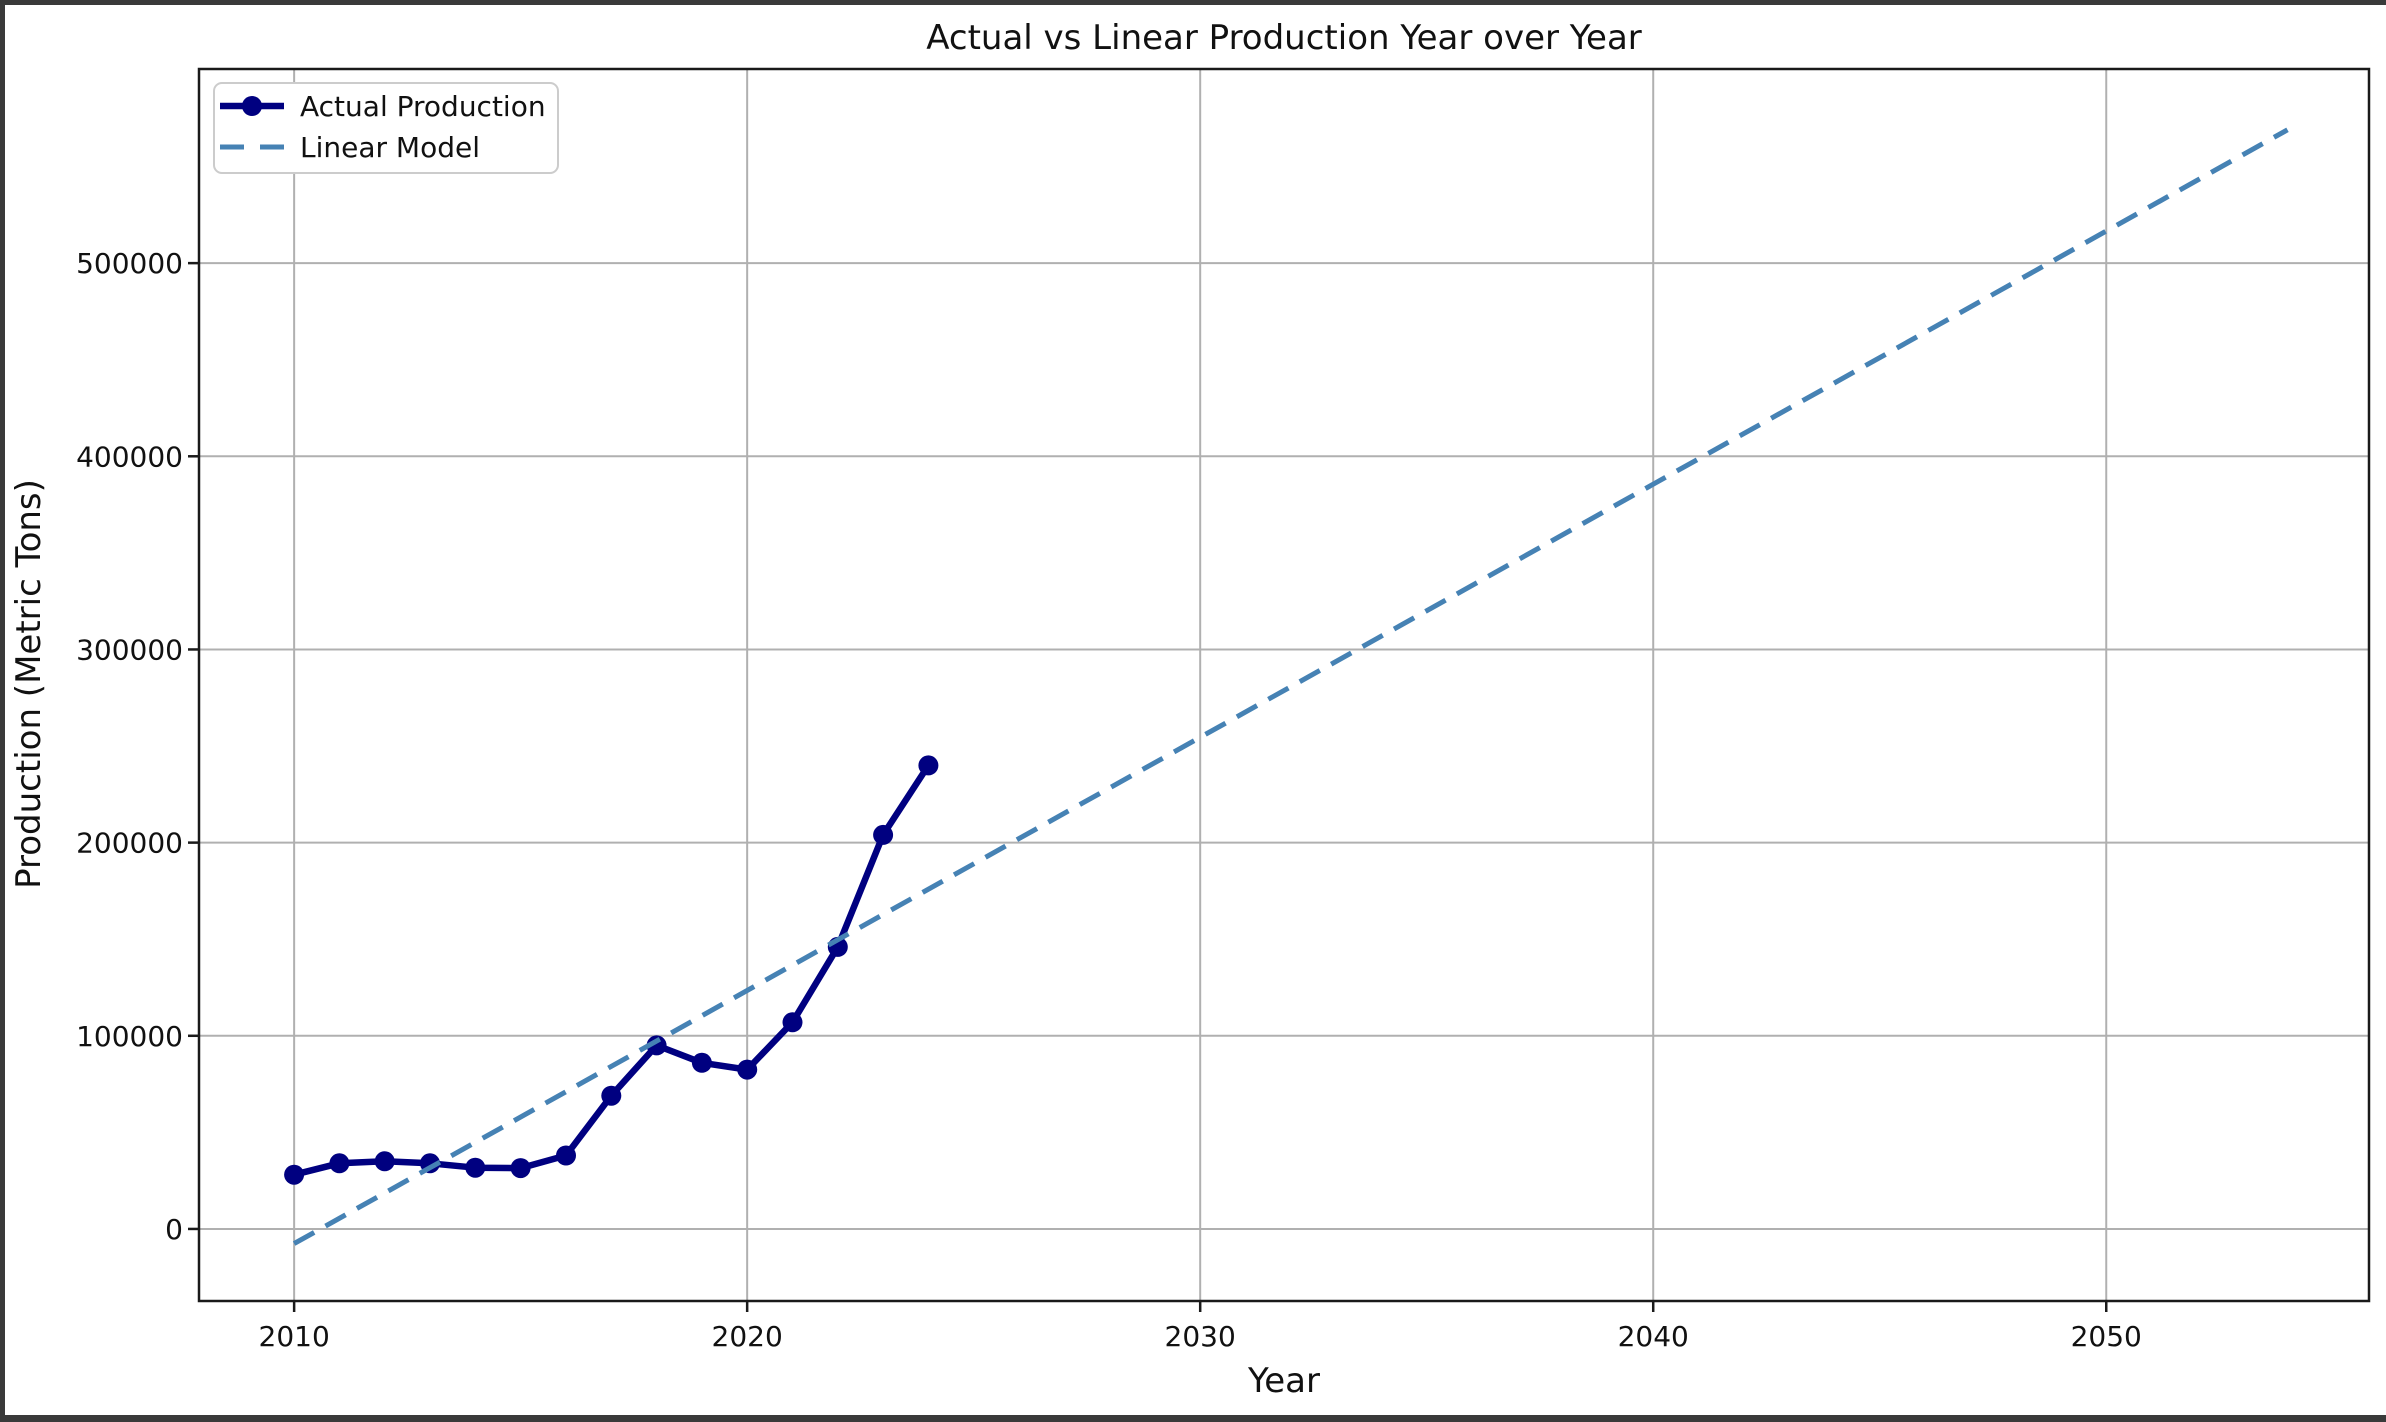 Image resolution: width=2386 pixels, height=1422 pixels. Describe the element at coordinates (1200, 1336) in the screenshot. I see `x-tick-label: 2030` at that location.